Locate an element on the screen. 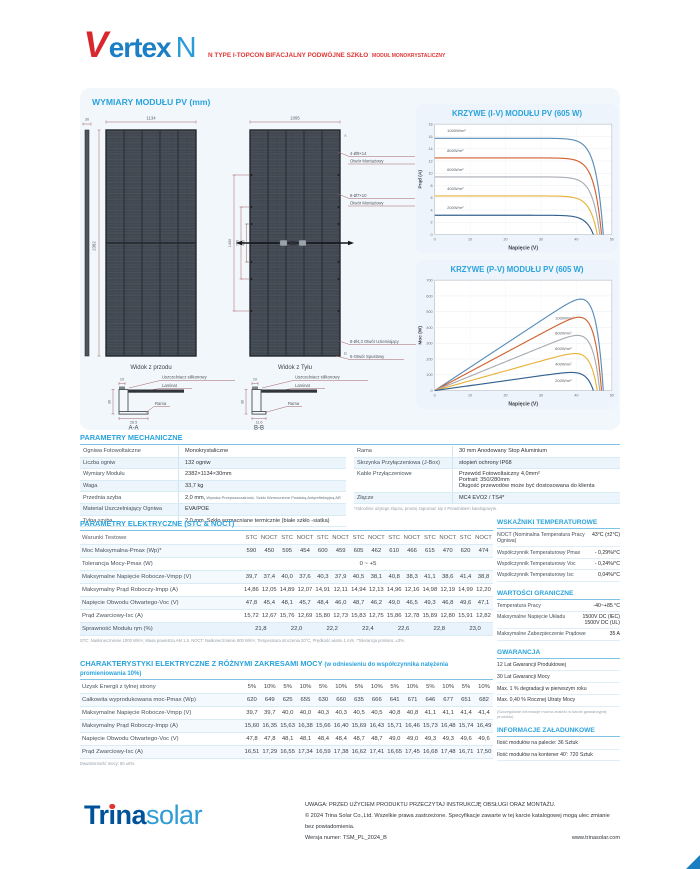 The image size is (700, 869). spec-value: 43°C (±2°C) is located at coordinates (605, 535).